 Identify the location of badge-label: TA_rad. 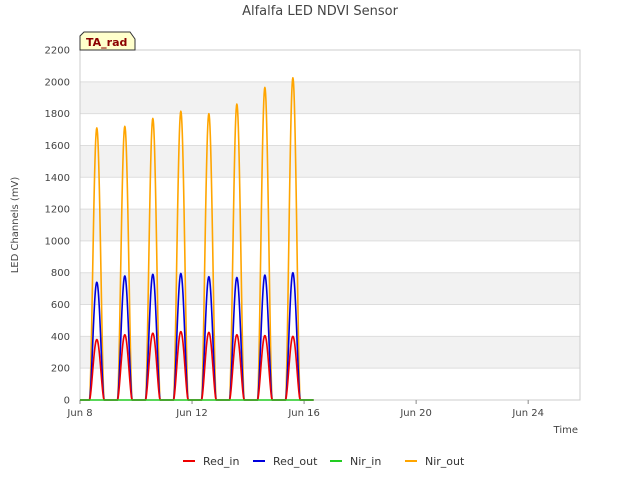
(106, 42).